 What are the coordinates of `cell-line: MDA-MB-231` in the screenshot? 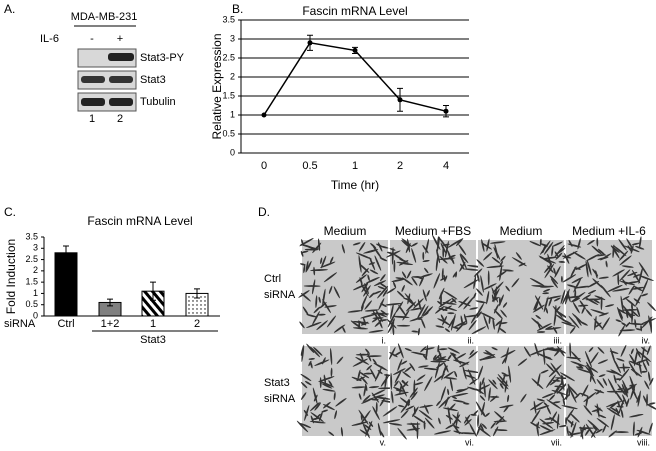 It's located at (104, 17).